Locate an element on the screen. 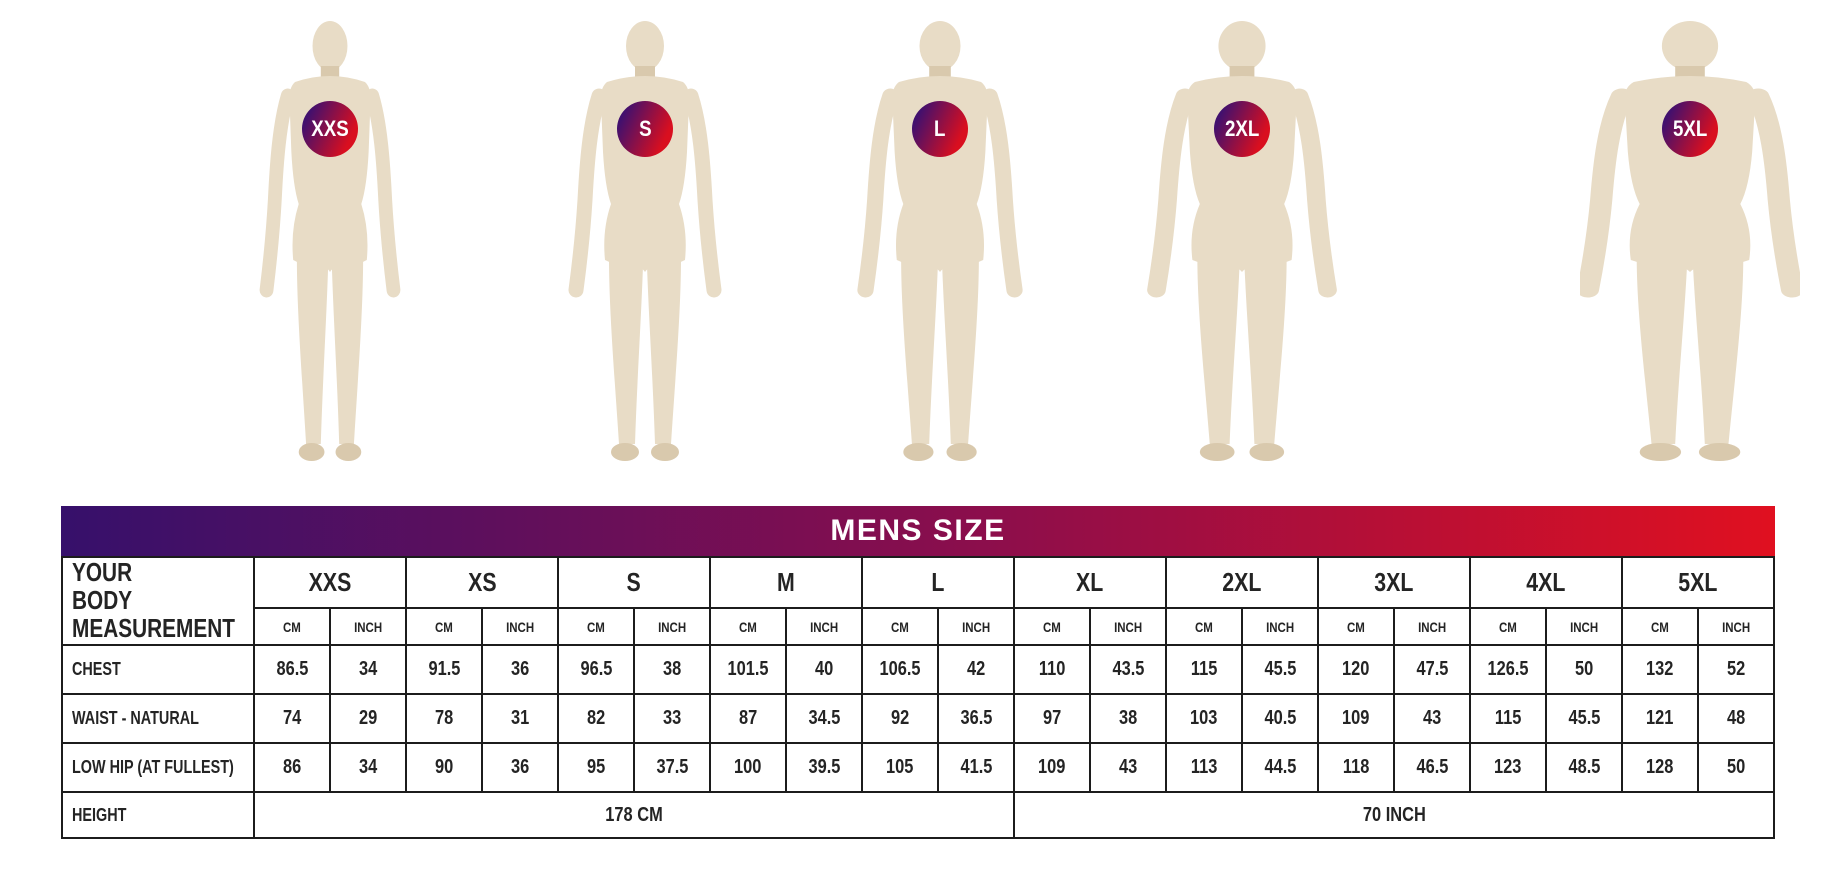 The height and width of the screenshot is (892, 1845). value-cell: 118 is located at coordinates (1356, 768).